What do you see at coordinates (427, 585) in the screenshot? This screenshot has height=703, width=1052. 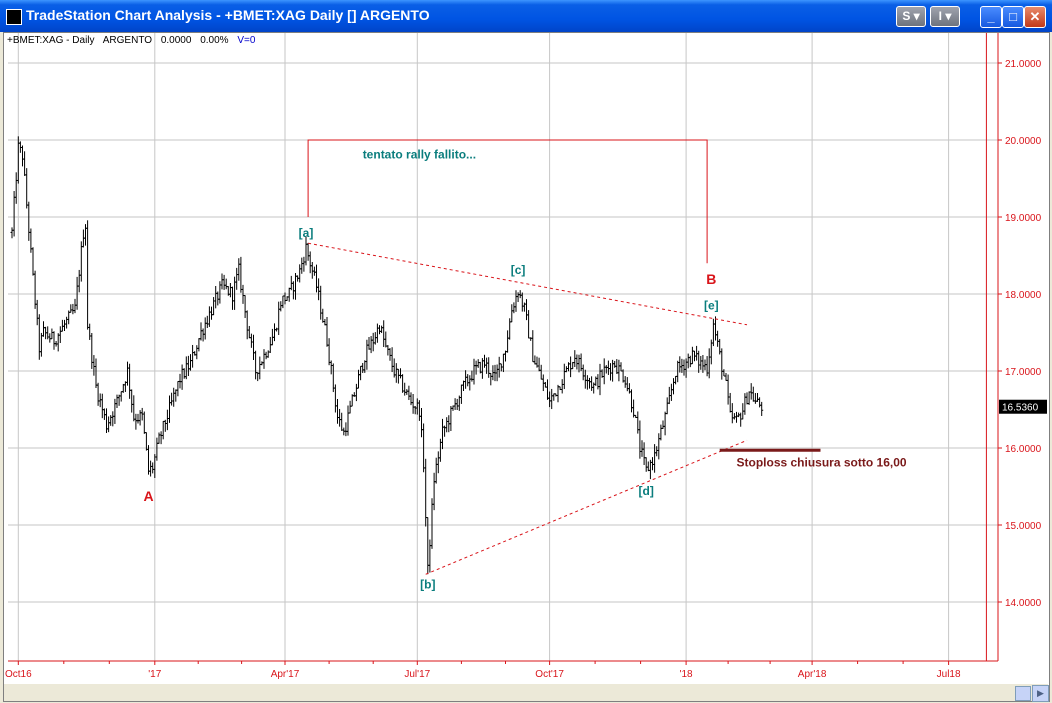 I see `wave-label: [b]` at bounding box center [427, 585].